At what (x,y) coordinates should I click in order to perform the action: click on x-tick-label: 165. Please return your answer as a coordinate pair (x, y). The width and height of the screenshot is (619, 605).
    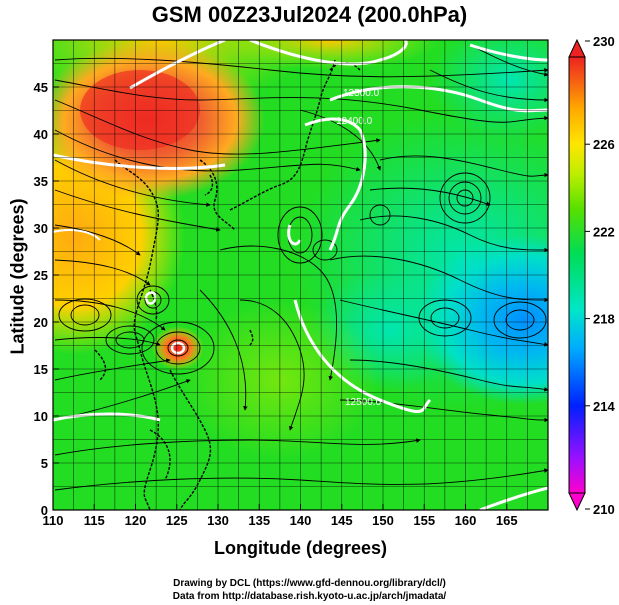
    Looking at the image, I should click on (507, 520).